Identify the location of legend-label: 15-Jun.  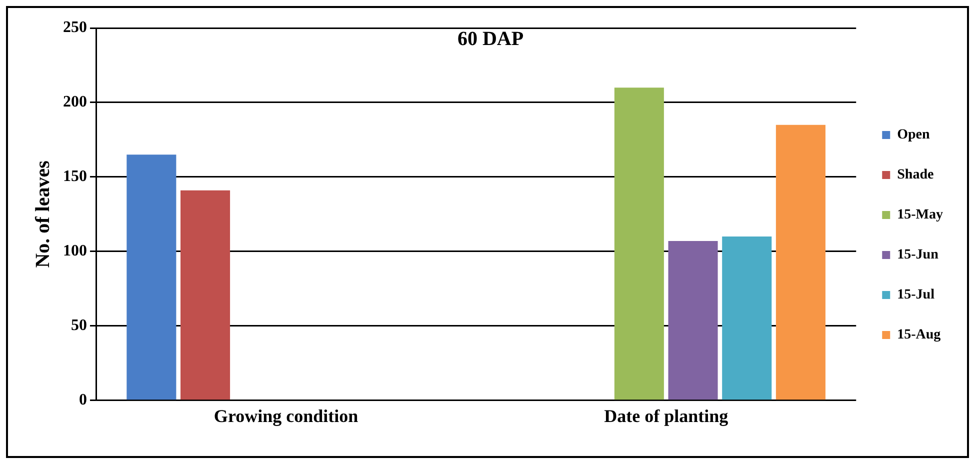
(918, 255).